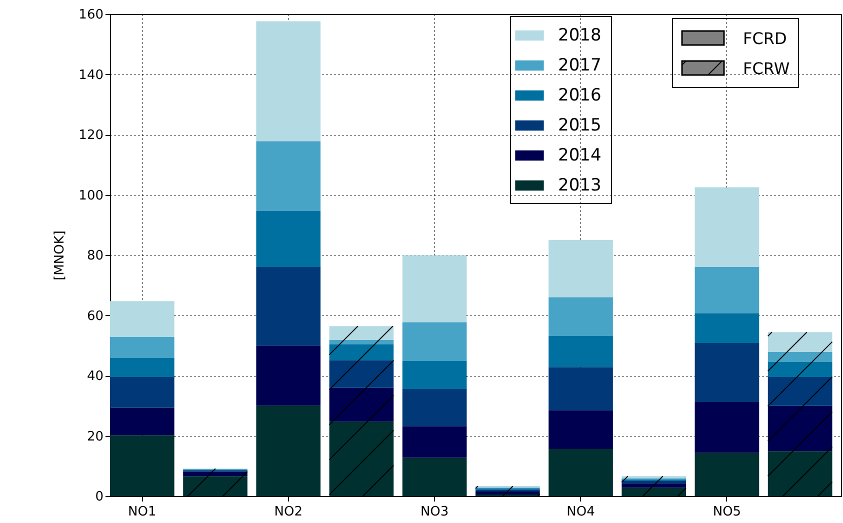 Image resolution: width=843 pixels, height=523 pixels. I want to click on y-tick-label: 80, so click(95, 256).